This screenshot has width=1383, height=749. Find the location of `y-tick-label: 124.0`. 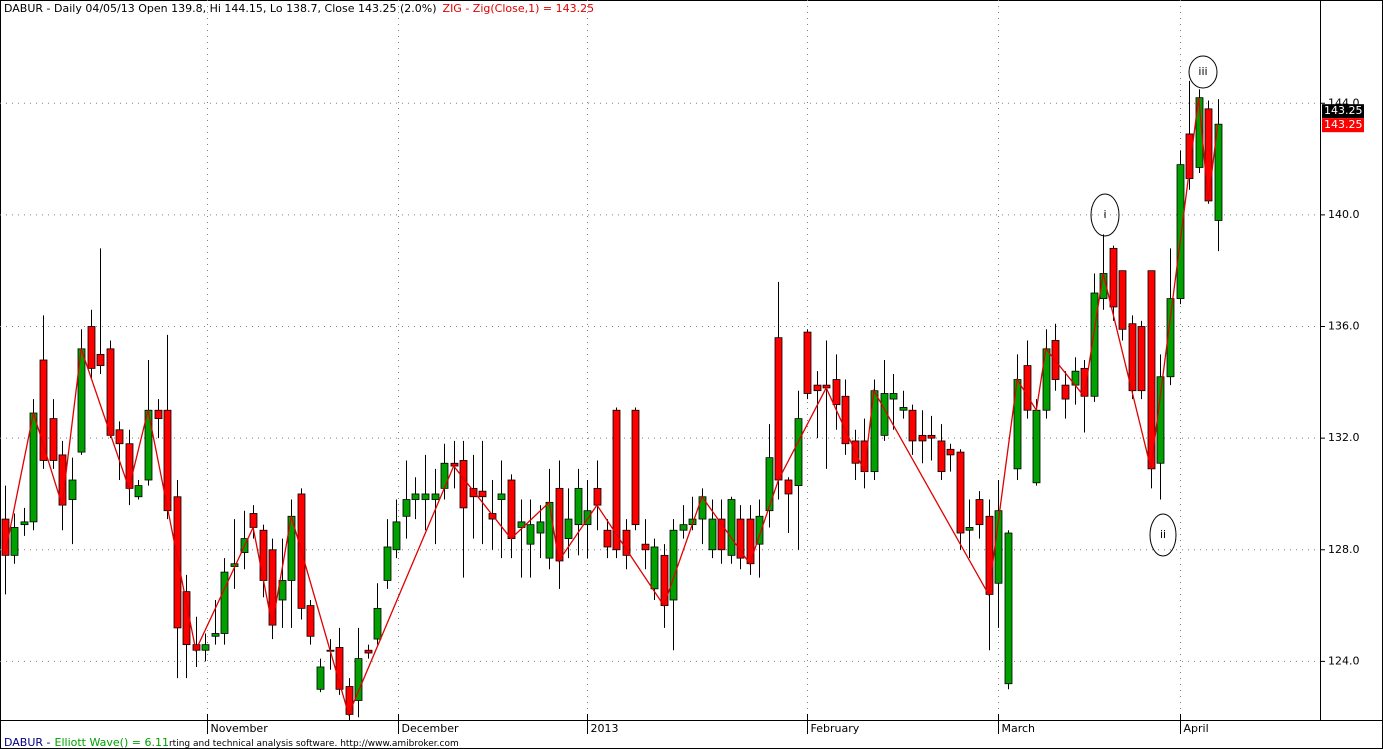

y-tick-label: 124.0 is located at coordinates (1344, 660).